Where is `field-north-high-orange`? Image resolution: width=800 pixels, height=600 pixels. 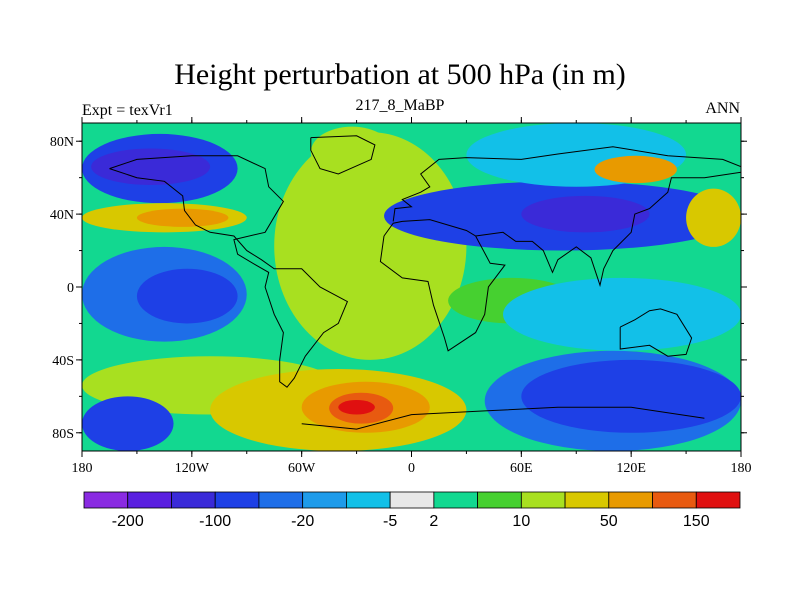 field-north-high-orange is located at coordinates (635, 169).